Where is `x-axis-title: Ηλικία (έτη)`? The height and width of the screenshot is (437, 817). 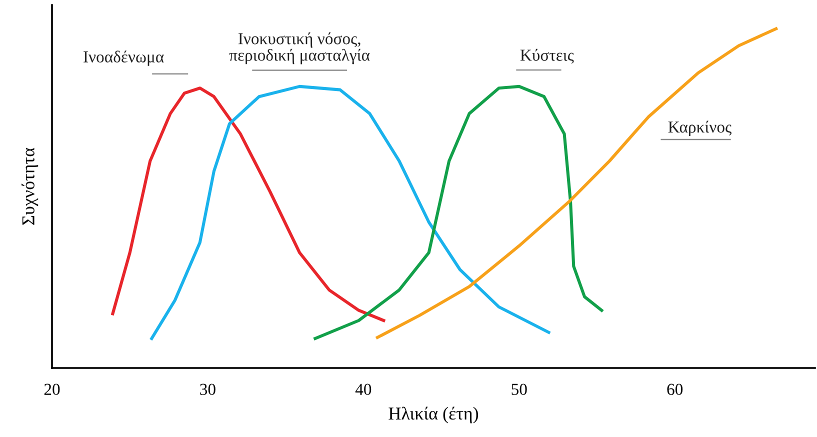
x-axis-title: Ηλικία (έτη) is located at coordinates (433, 415).